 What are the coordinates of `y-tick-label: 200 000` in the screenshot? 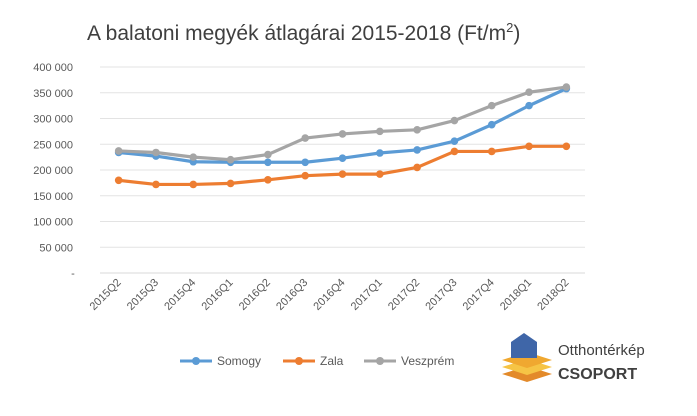 It's located at (53, 171).